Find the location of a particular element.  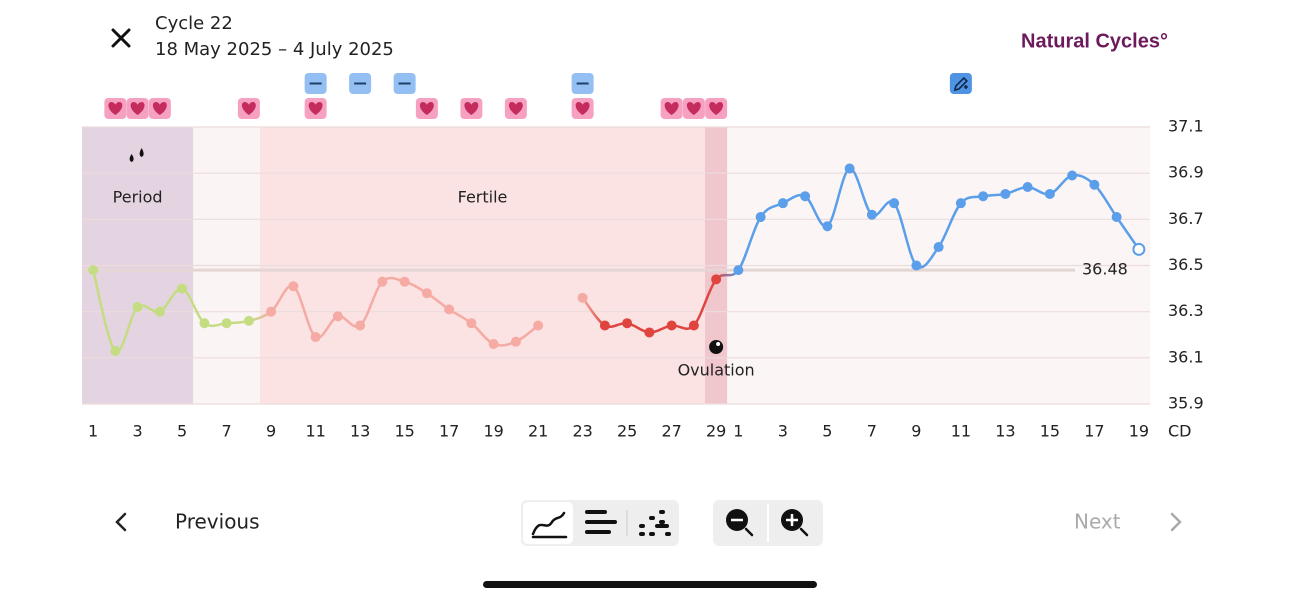

note-icon is located at coordinates (960, 83).